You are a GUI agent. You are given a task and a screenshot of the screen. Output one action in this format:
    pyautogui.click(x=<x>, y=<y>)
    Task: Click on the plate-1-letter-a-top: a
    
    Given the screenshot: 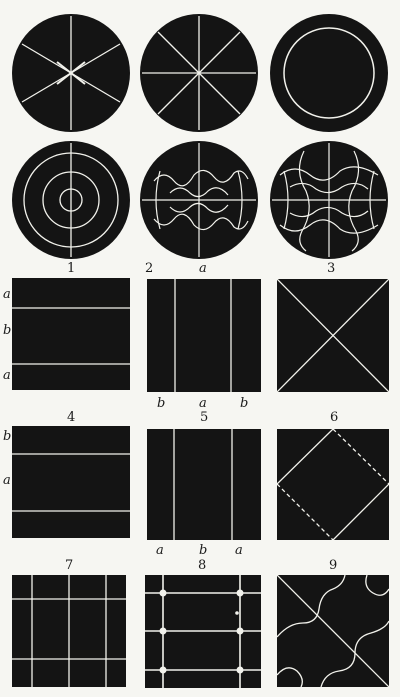 What is the action you would take?
    pyautogui.click(x=7, y=294)
    